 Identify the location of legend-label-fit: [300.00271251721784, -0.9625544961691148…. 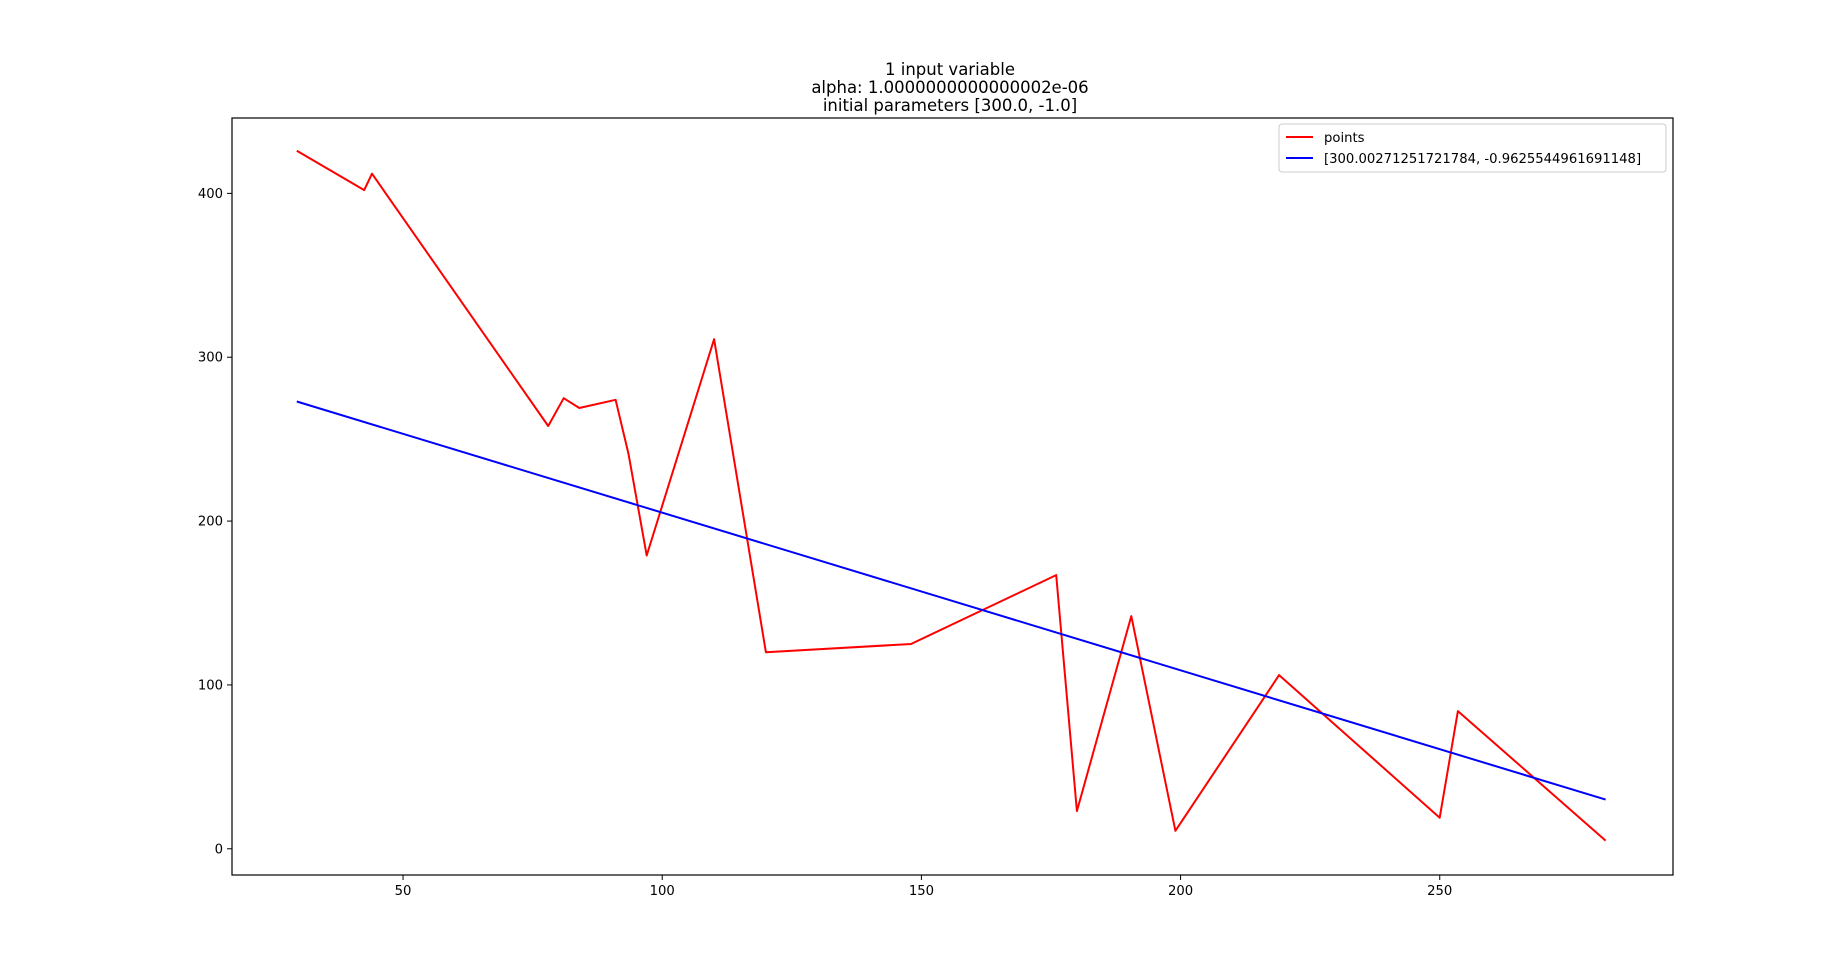
(1482, 159).